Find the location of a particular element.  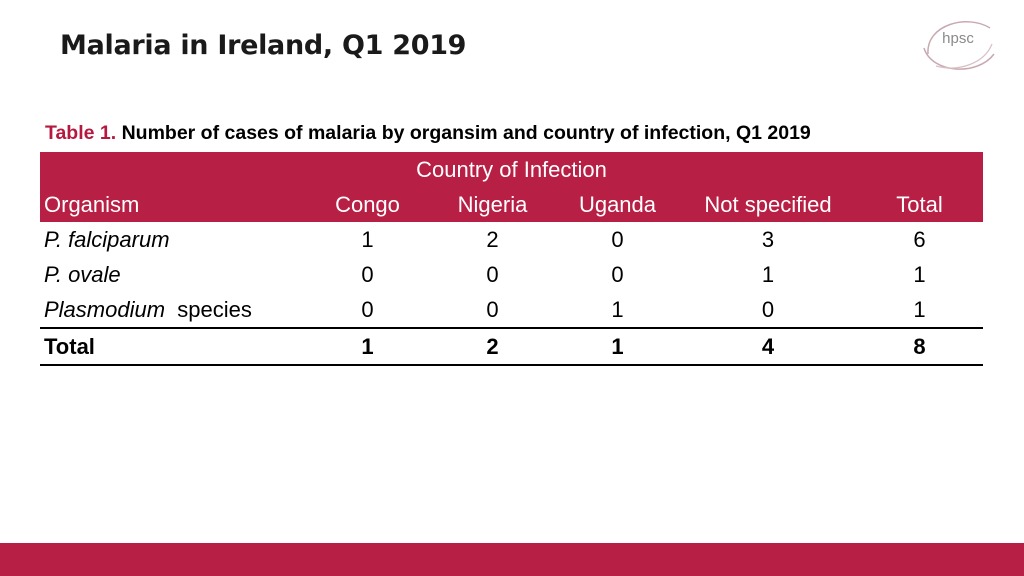

cell-total: 6 is located at coordinates (919, 239).